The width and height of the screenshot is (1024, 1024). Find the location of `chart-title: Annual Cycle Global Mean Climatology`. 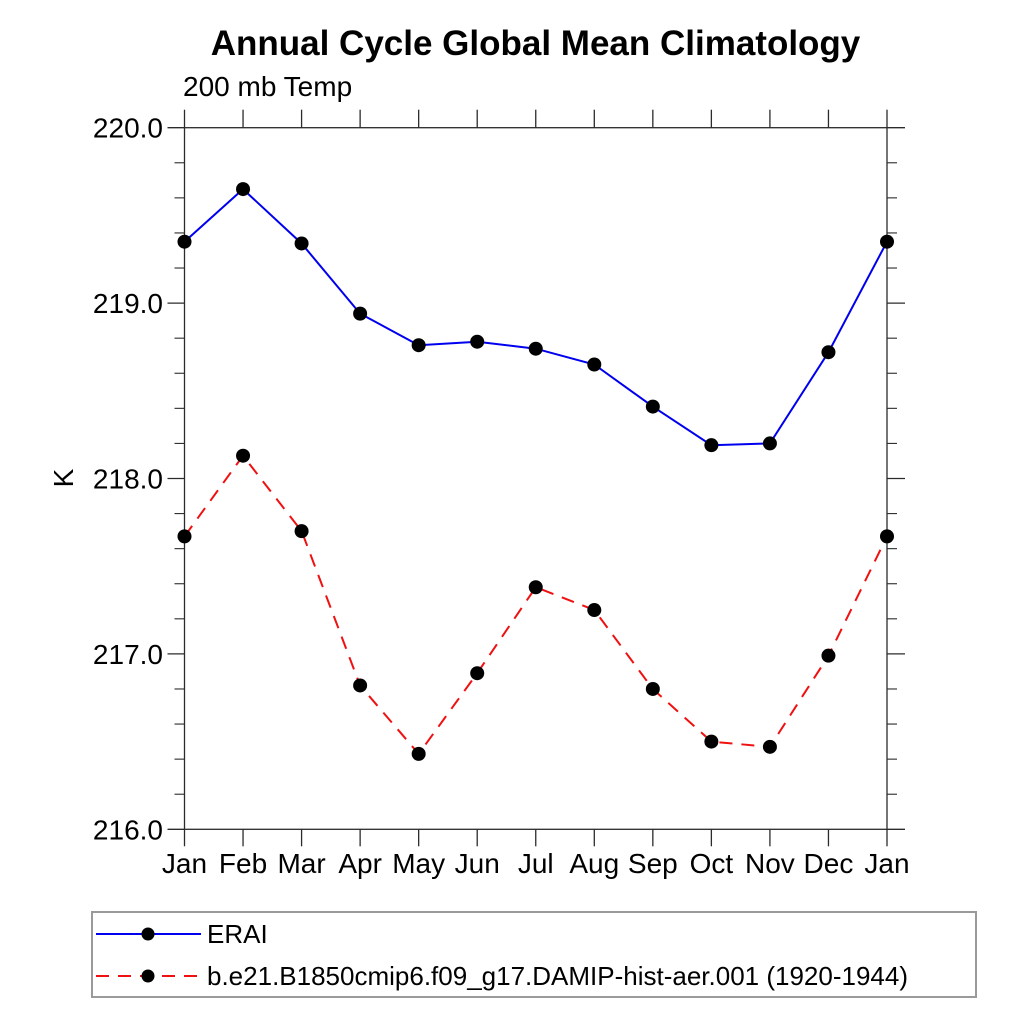

chart-title: Annual Cycle Global Mean Climatology is located at coordinates (535, 43).